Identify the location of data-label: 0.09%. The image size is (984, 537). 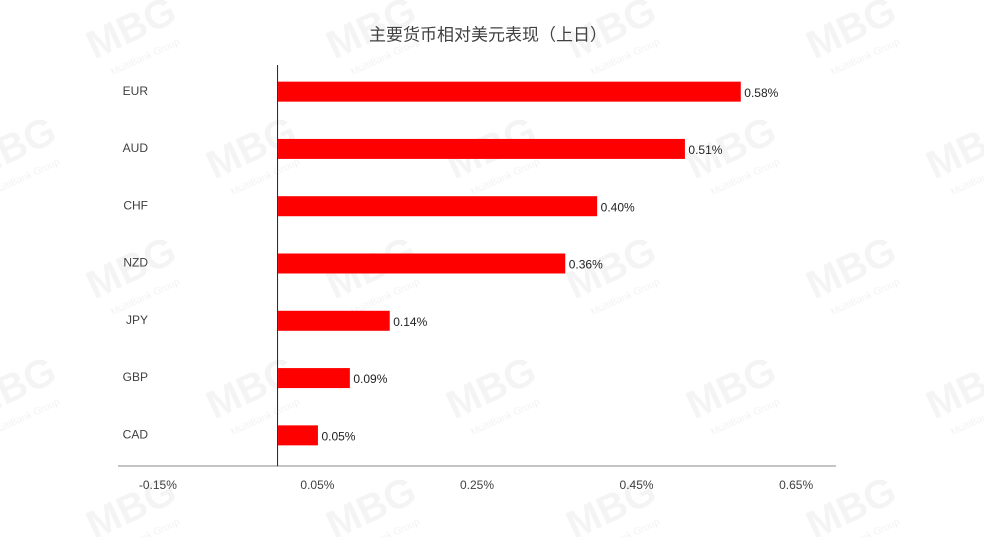
(370, 379).